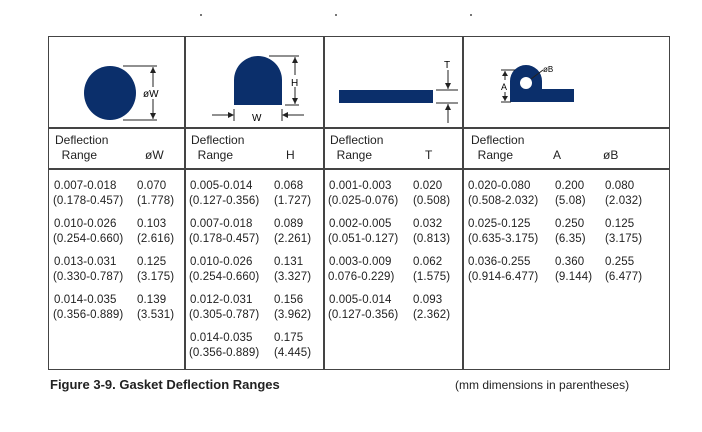 The image size is (702, 432). I want to click on deflection-range-value: 0.012-0.031, so click(221, 300).